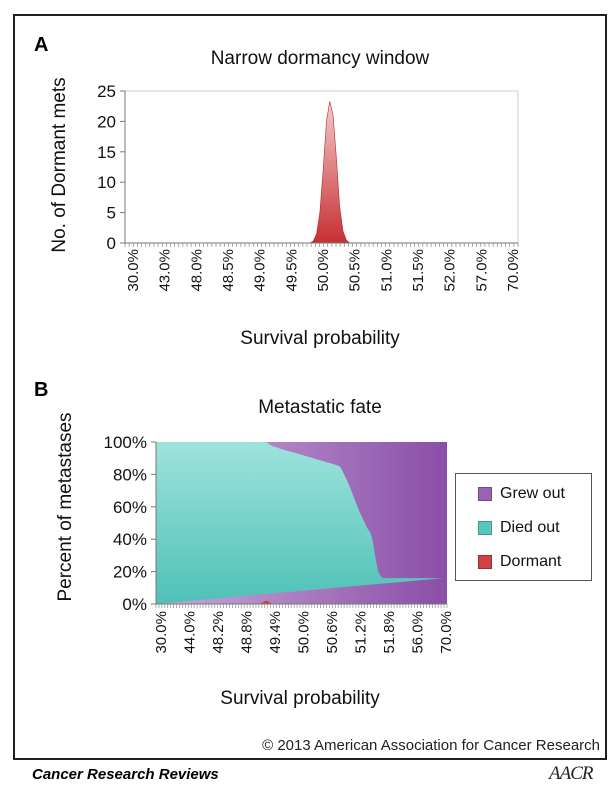 This screenshot has height=789, width=610. What do you see at coordinates (485, 528) in the screenshot?
I see `legend-swatch-died-out` at bounding box center [485, 528].